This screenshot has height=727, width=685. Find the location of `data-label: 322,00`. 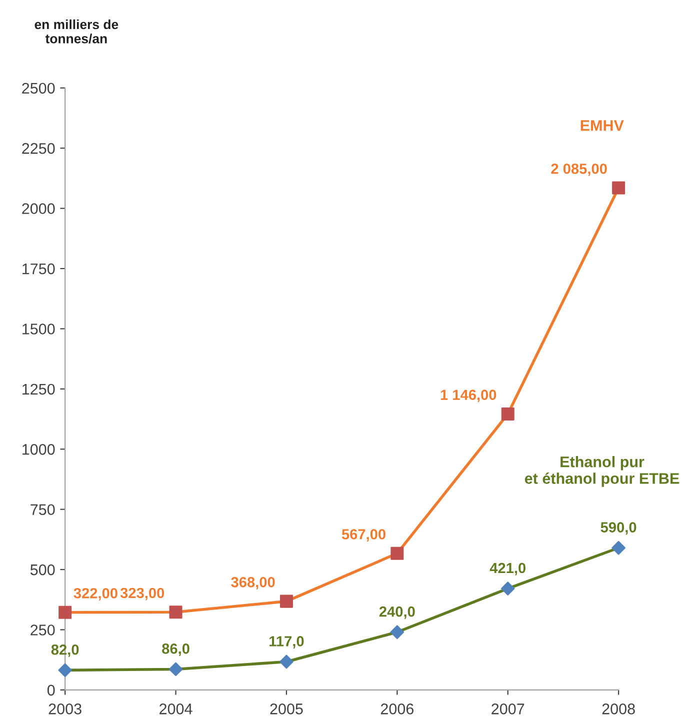

data-label: 322,00 is located at coordinates (96, 594).